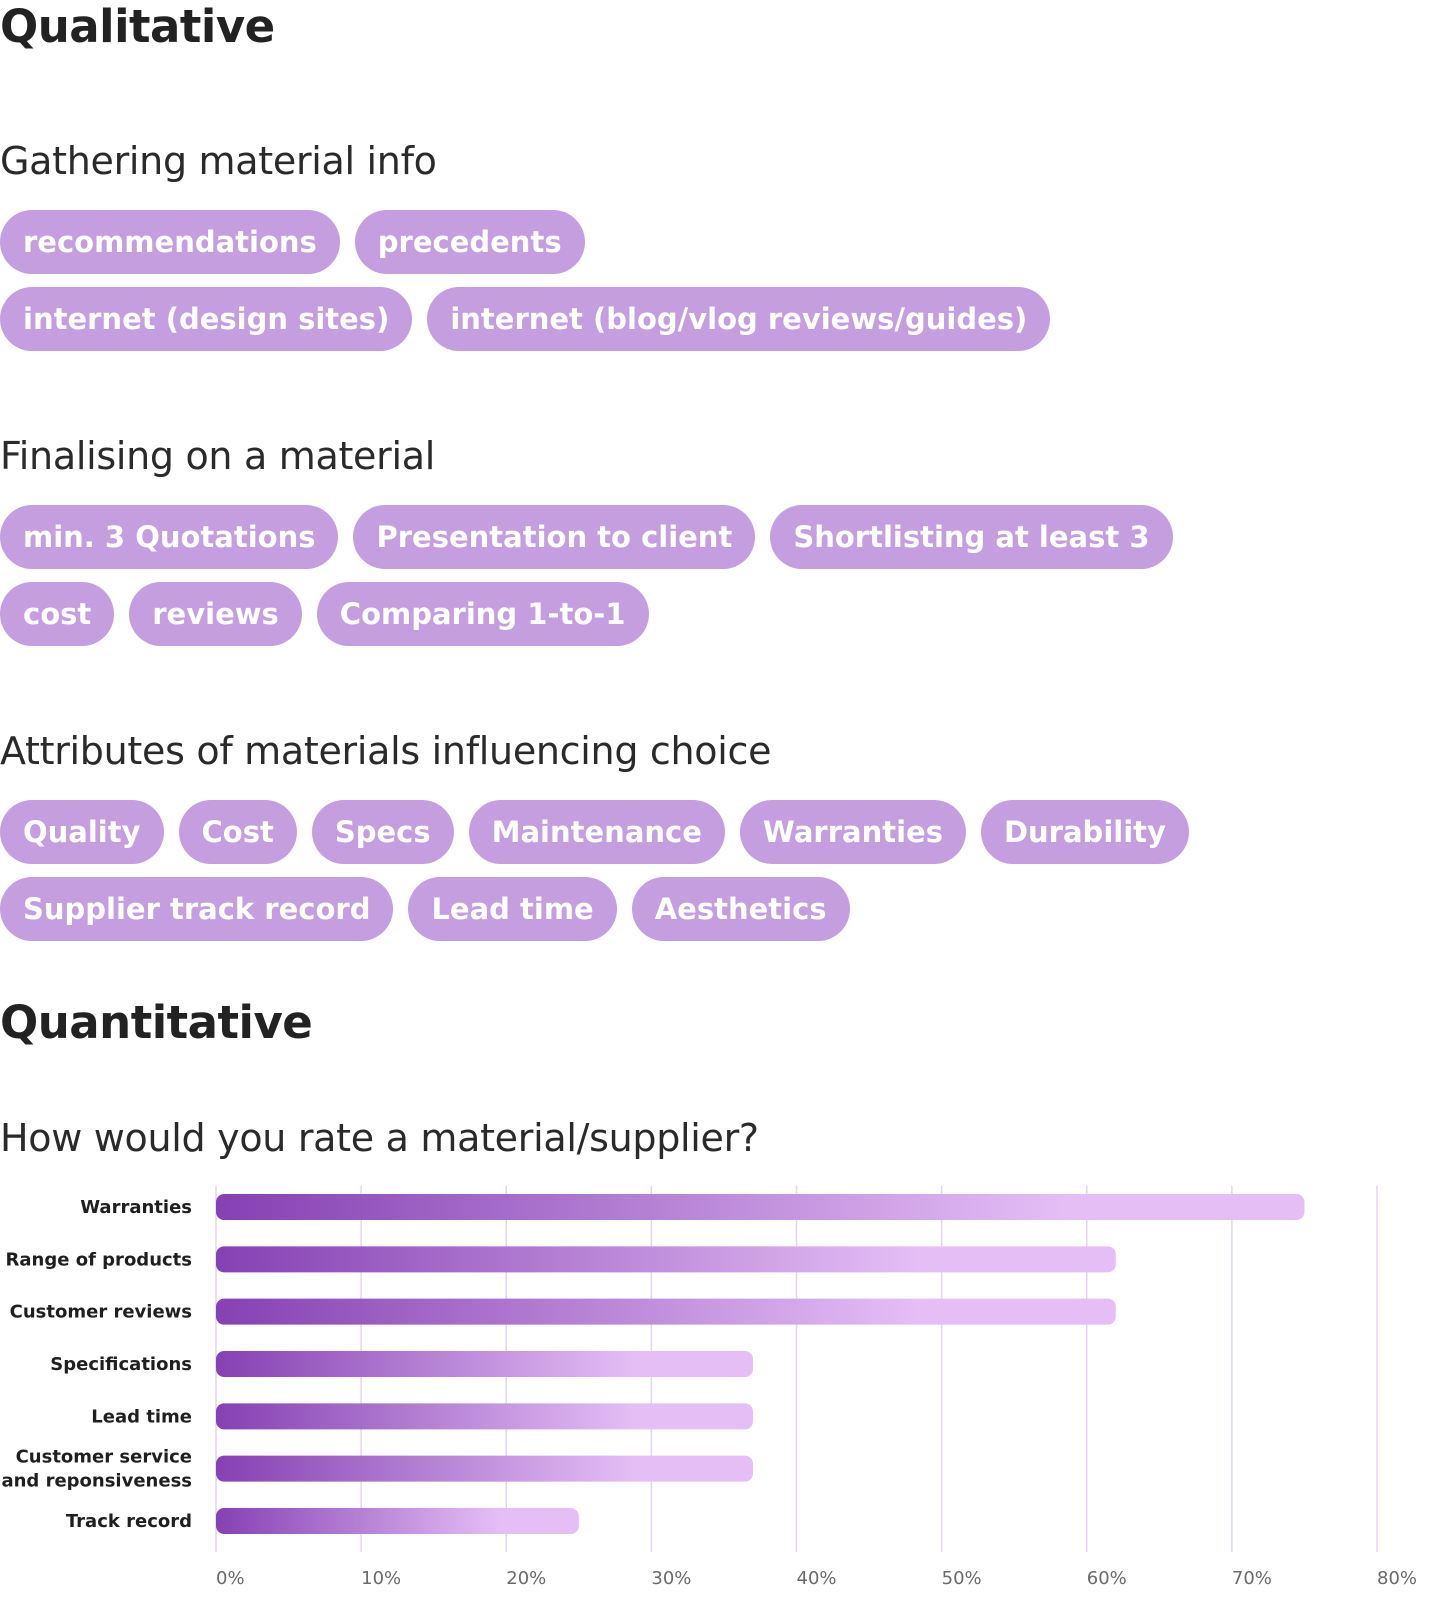  What do you see at coordinates (671, 1578) in the screenshot?
I see `x-tick-label: 30%` at bounding box center [671, 1578].